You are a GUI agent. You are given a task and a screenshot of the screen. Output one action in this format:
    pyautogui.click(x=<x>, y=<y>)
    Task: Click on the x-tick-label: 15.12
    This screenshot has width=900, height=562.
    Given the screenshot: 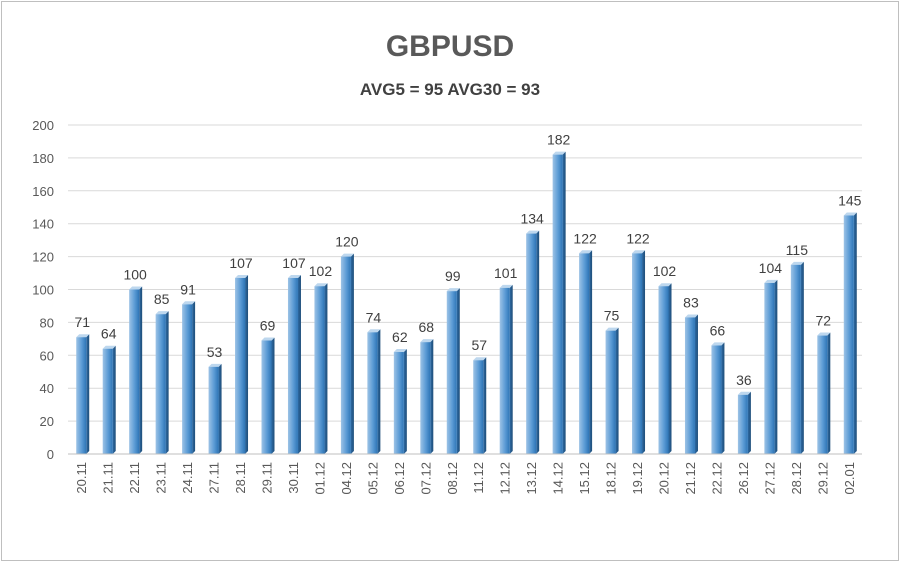 What is the action you would take?
    pyautogui.click(x=584, y=478)
    